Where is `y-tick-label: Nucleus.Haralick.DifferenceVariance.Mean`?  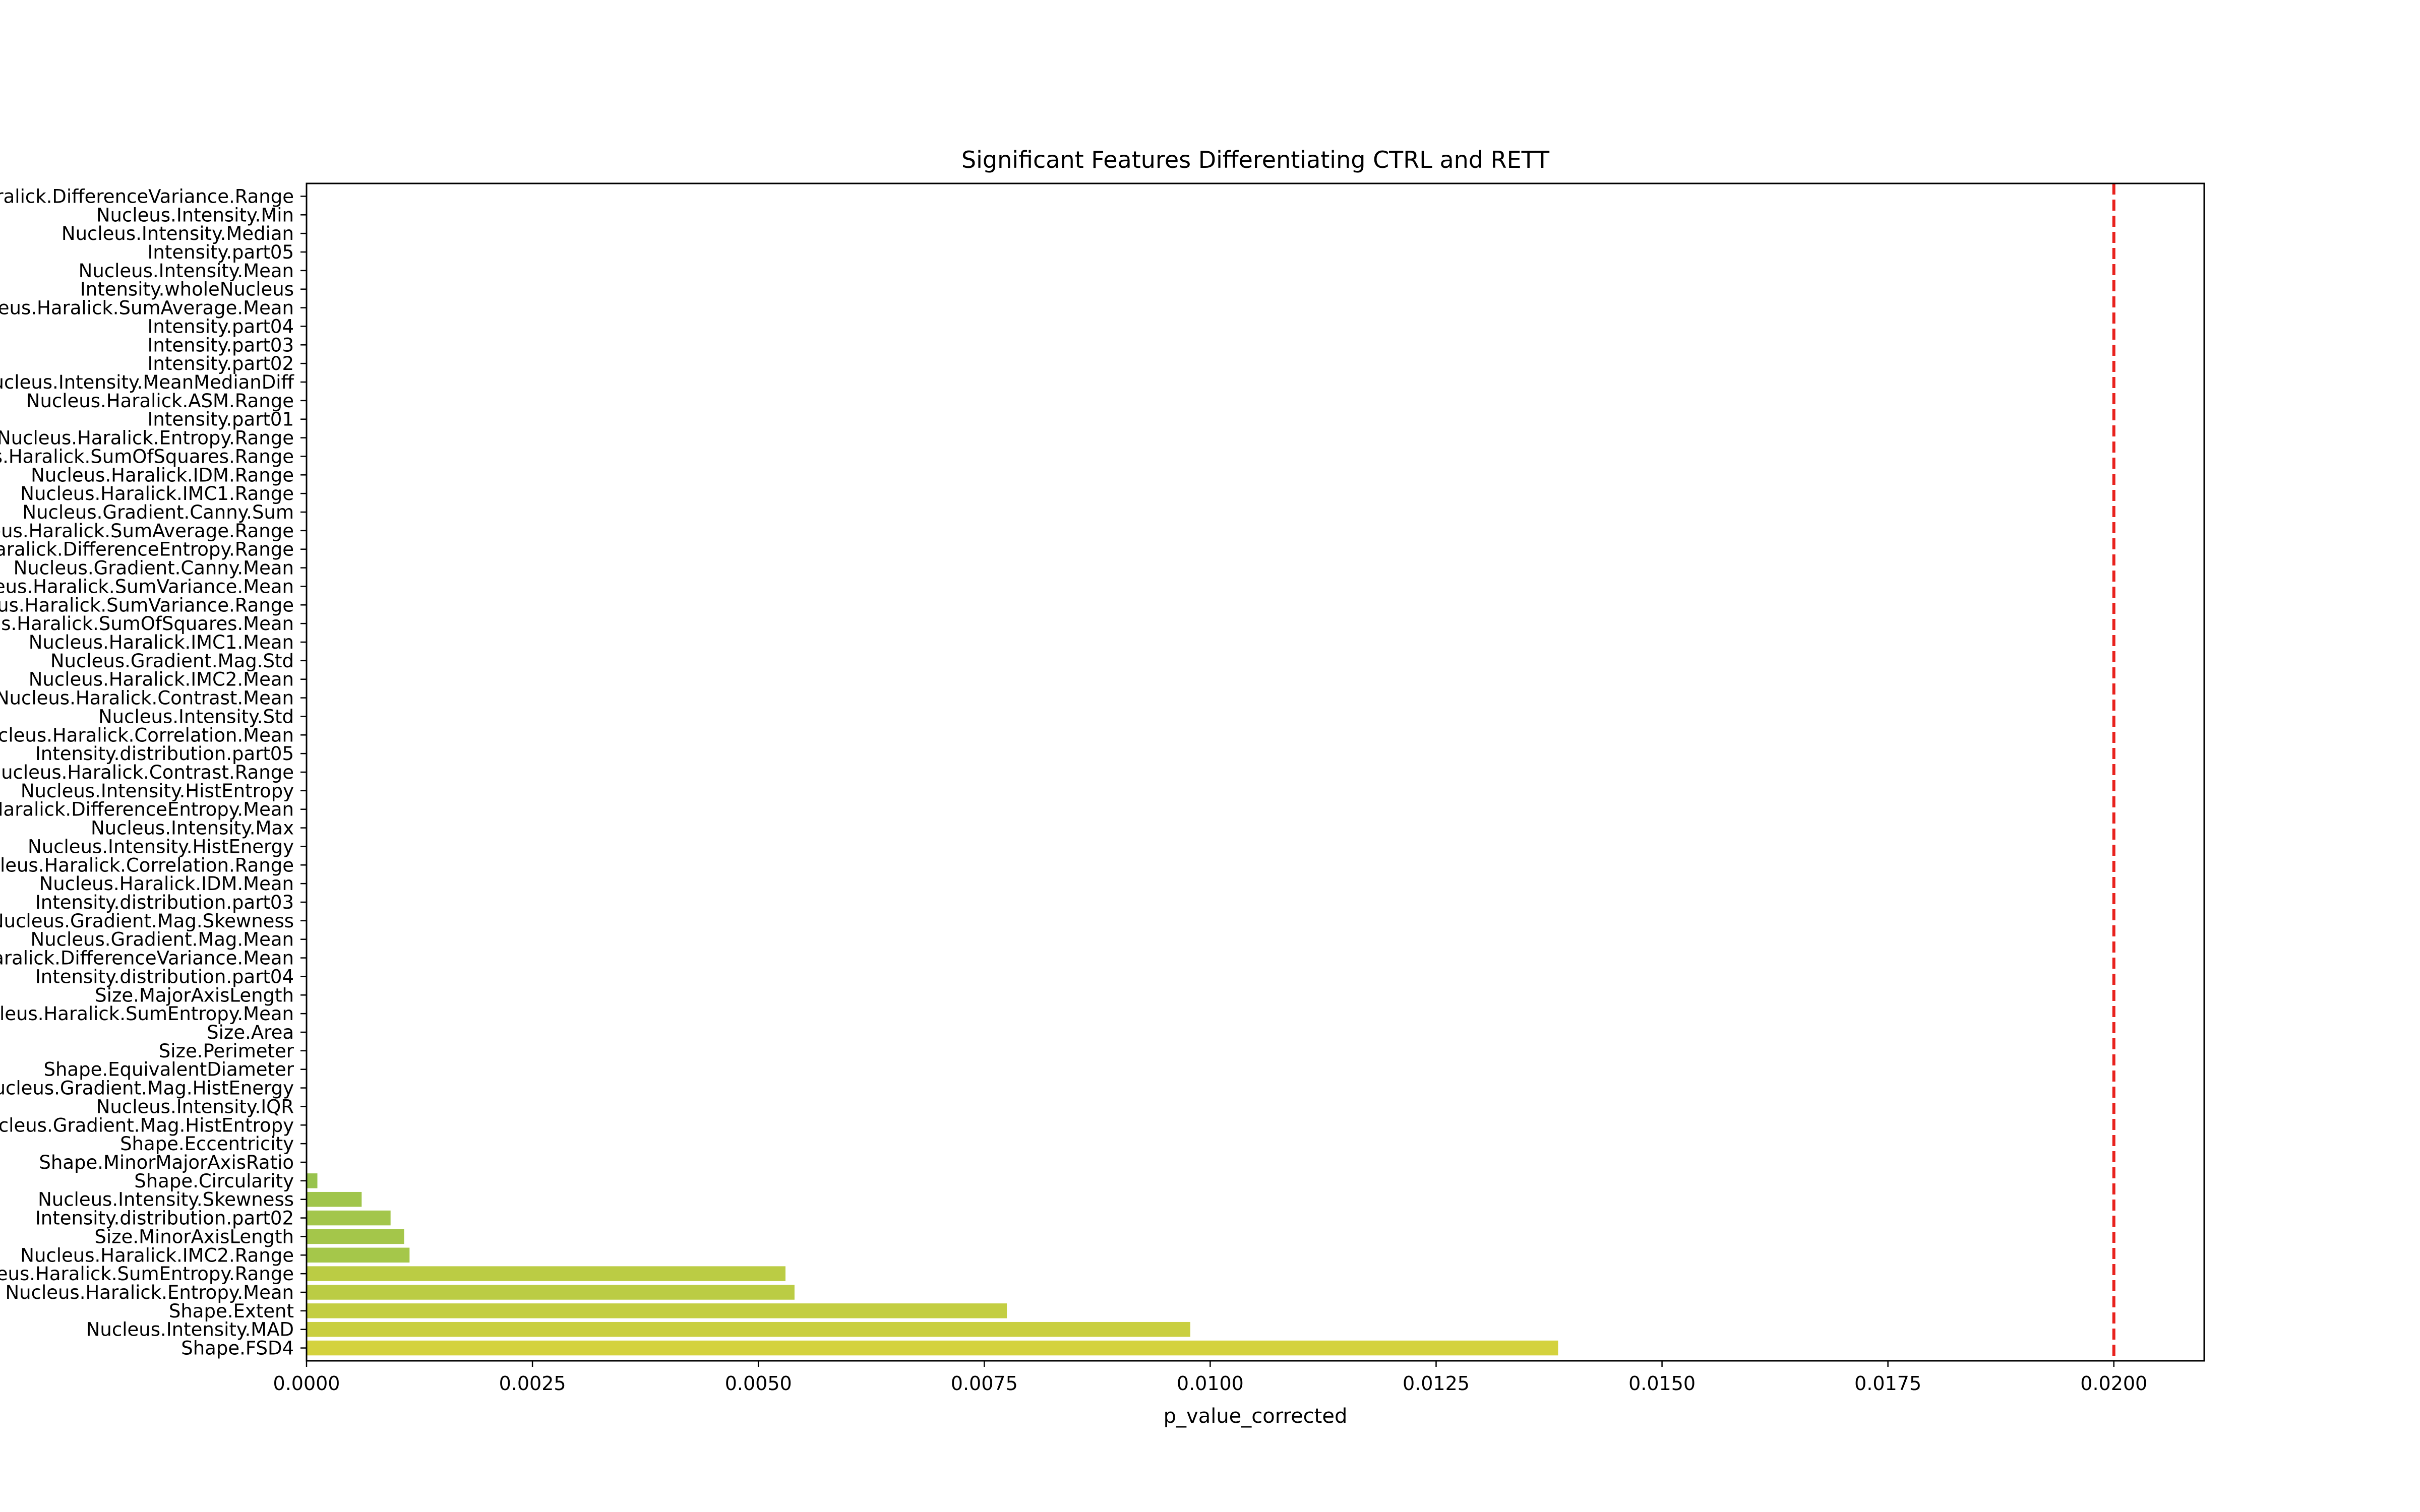 y-tick-label: Nucleus.Haralick.DifferenceVariance.Mean is located at coordinates (147, 959).